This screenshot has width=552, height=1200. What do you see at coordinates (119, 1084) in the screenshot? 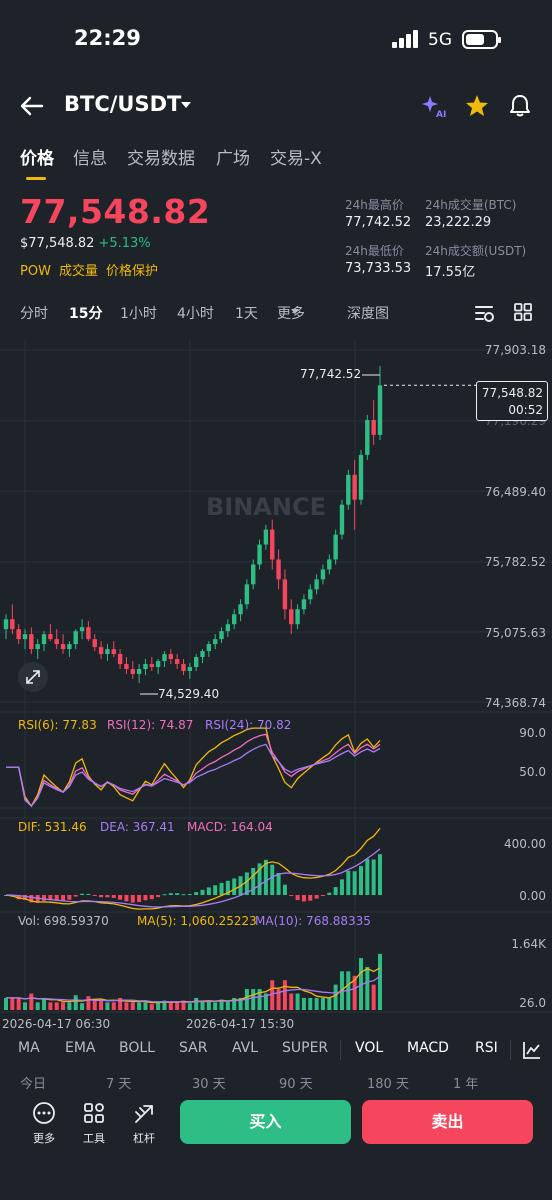
I see `range-7d: 7 天` at bounding box center [119, 1084].